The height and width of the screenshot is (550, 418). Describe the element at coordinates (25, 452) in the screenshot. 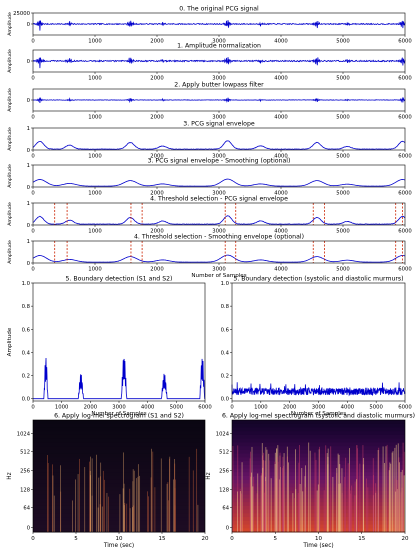

I see `y-tick-label: 512` at that location.